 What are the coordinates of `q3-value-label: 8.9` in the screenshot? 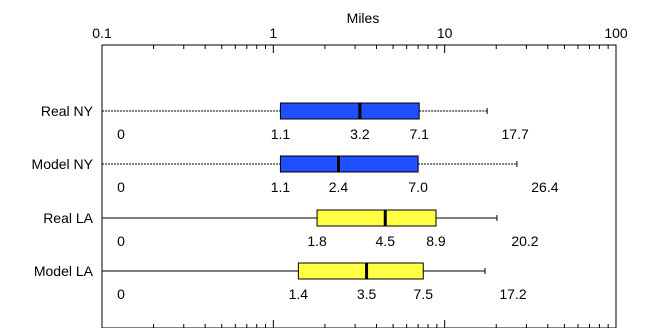 It's located at (436, 241).